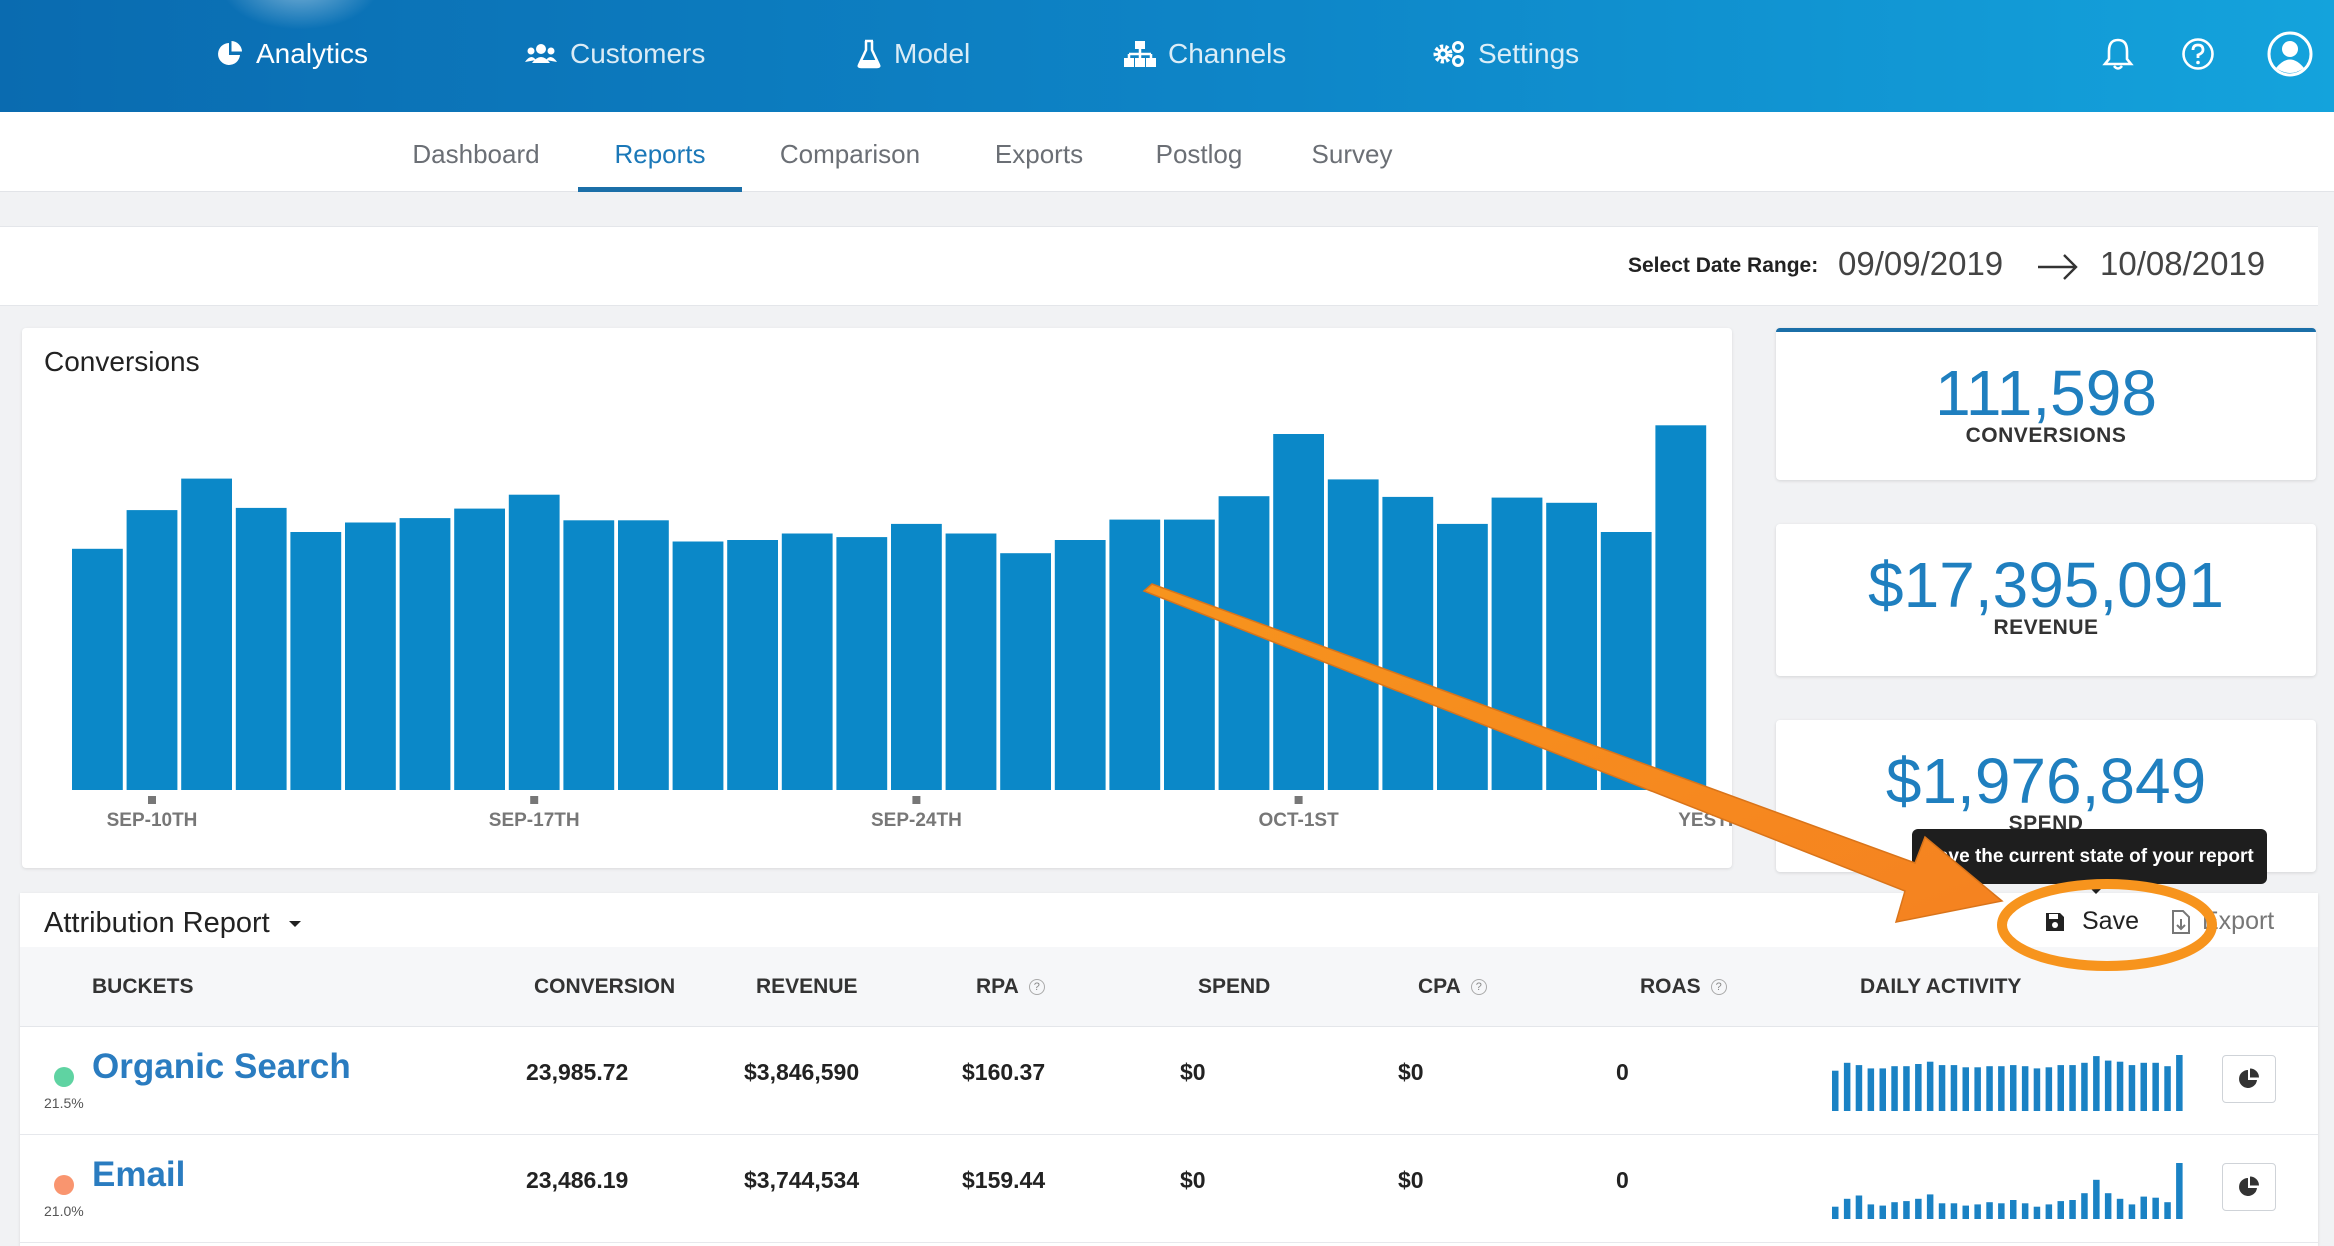 This screenshot has height=1246, width=2334. Describe the element at coordinates (1448, 54) in the screenshot. I see `gears-icon` at that location.